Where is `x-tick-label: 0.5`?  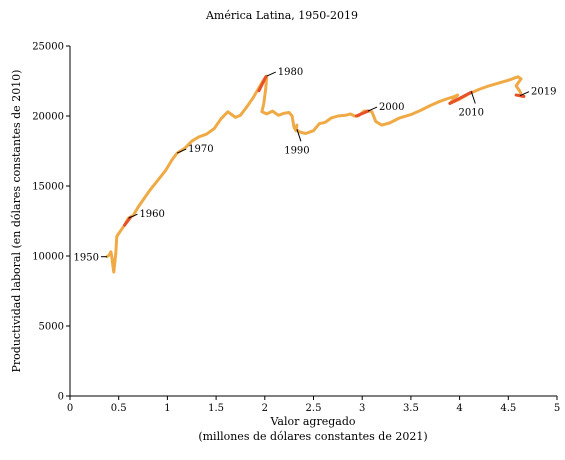 x-tick-label: 0.5 is located at coordinates (119, 408).